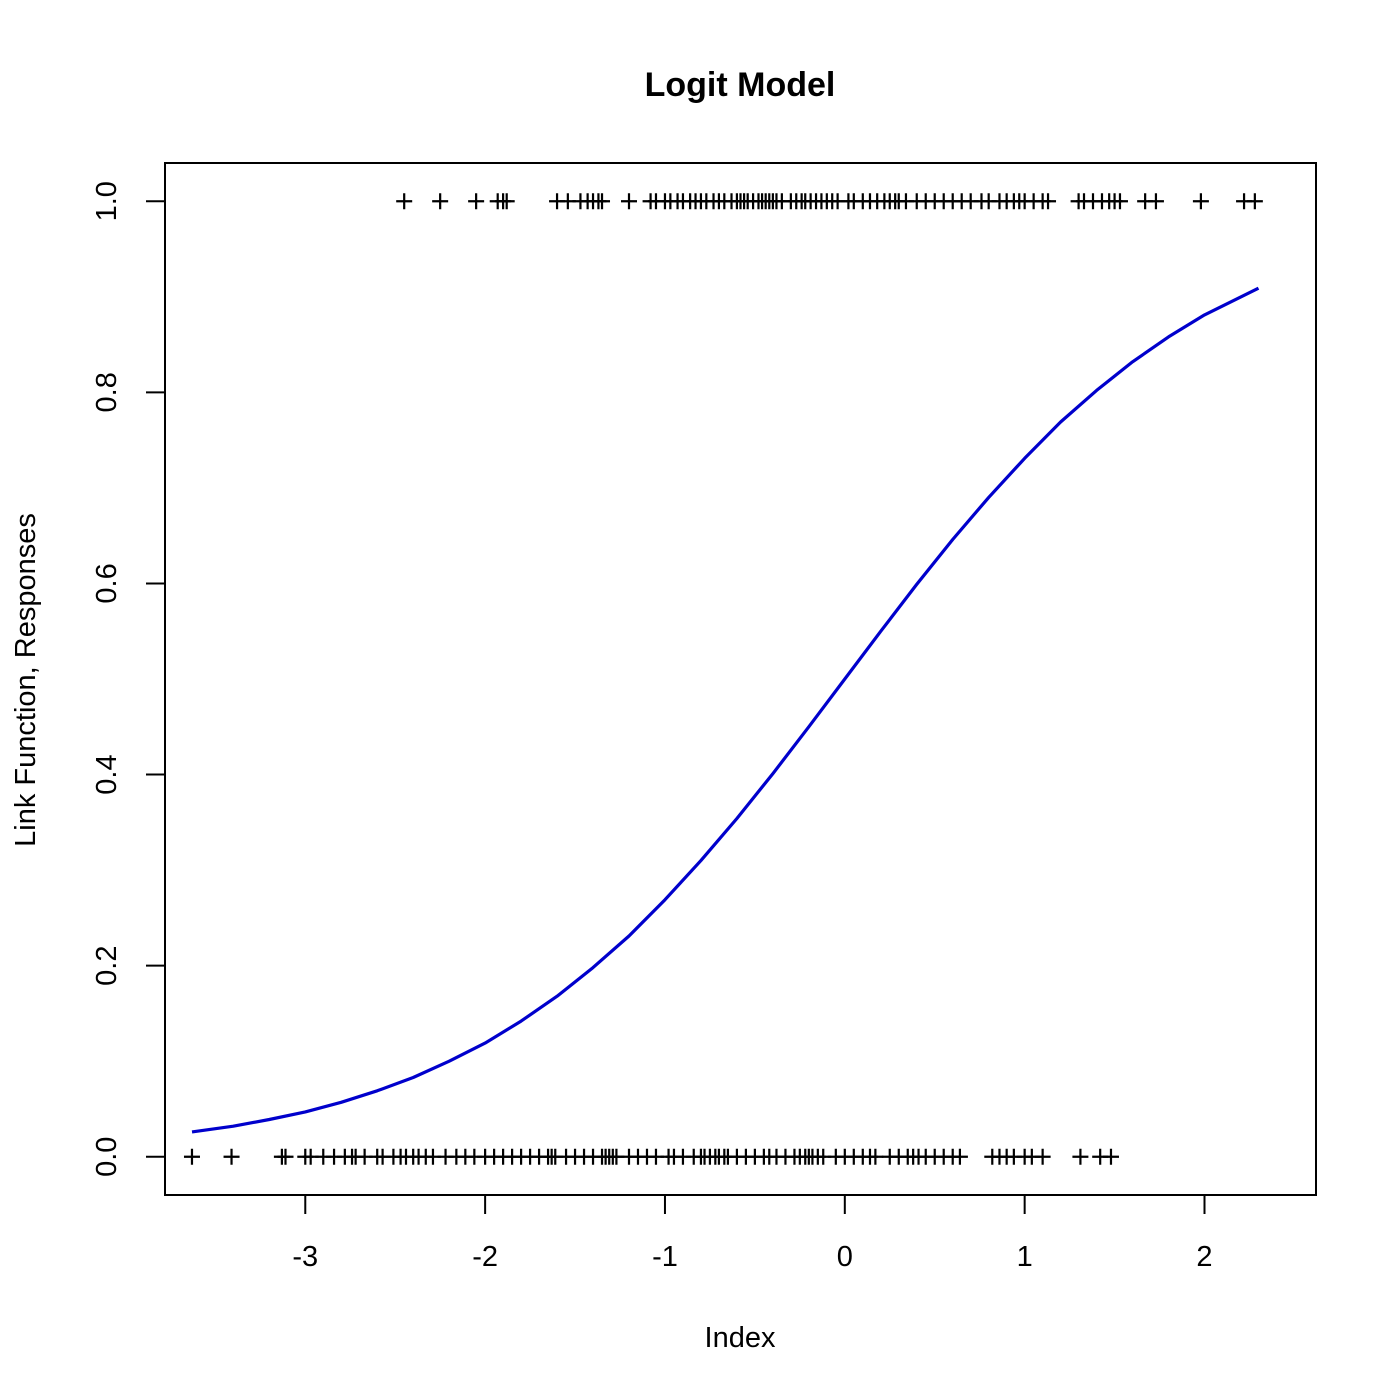 This screenshot has height=1400, width=1400. I want to click on x-axis-label: Index, so click(740, 1338).